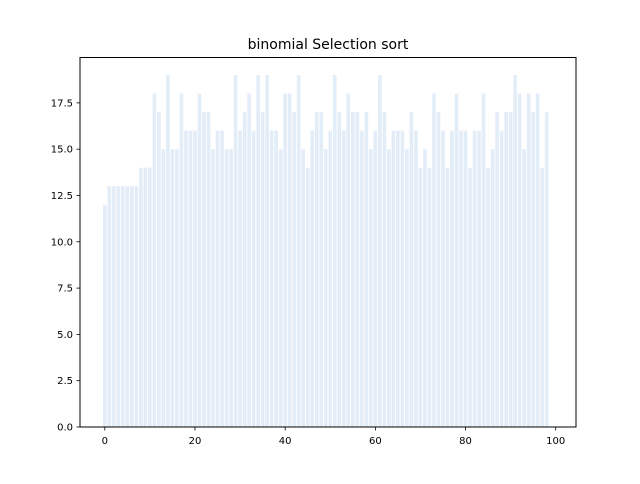 This screenshot has width=640, height=484. Describe the element at coordinates (328, 45) in the screenshot. I see `chart-title: binomial Selection sort` at that location.